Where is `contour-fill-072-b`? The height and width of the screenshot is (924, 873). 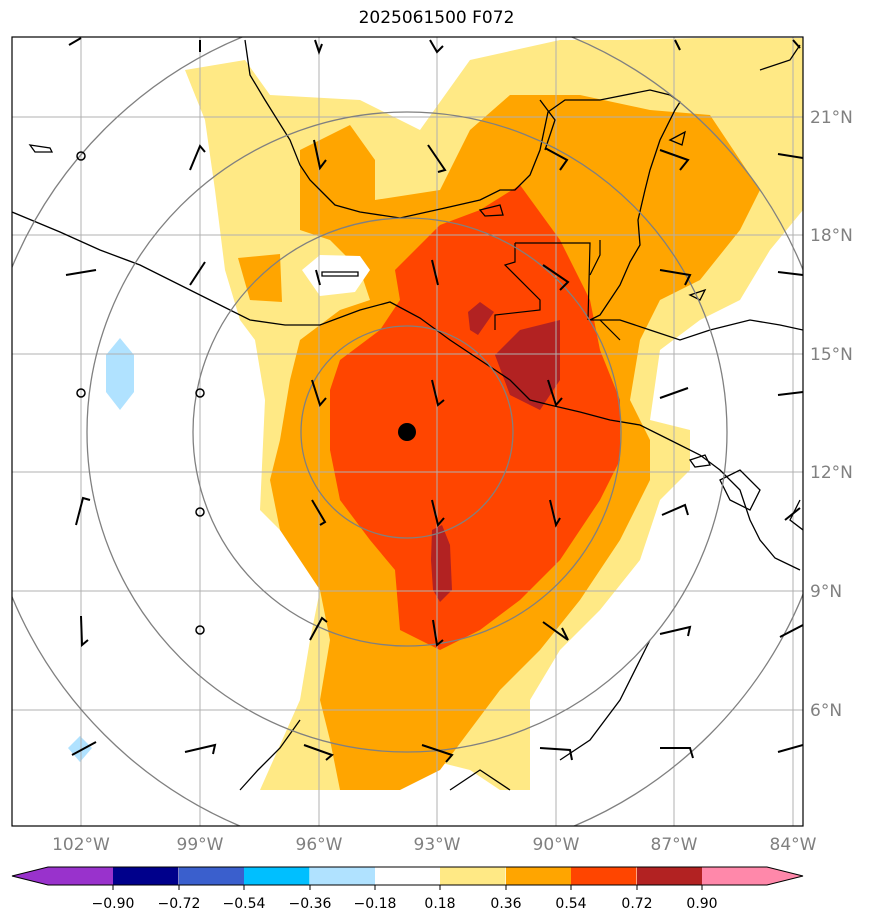
contour-fill-072-b is located at coordinates (481, 318).